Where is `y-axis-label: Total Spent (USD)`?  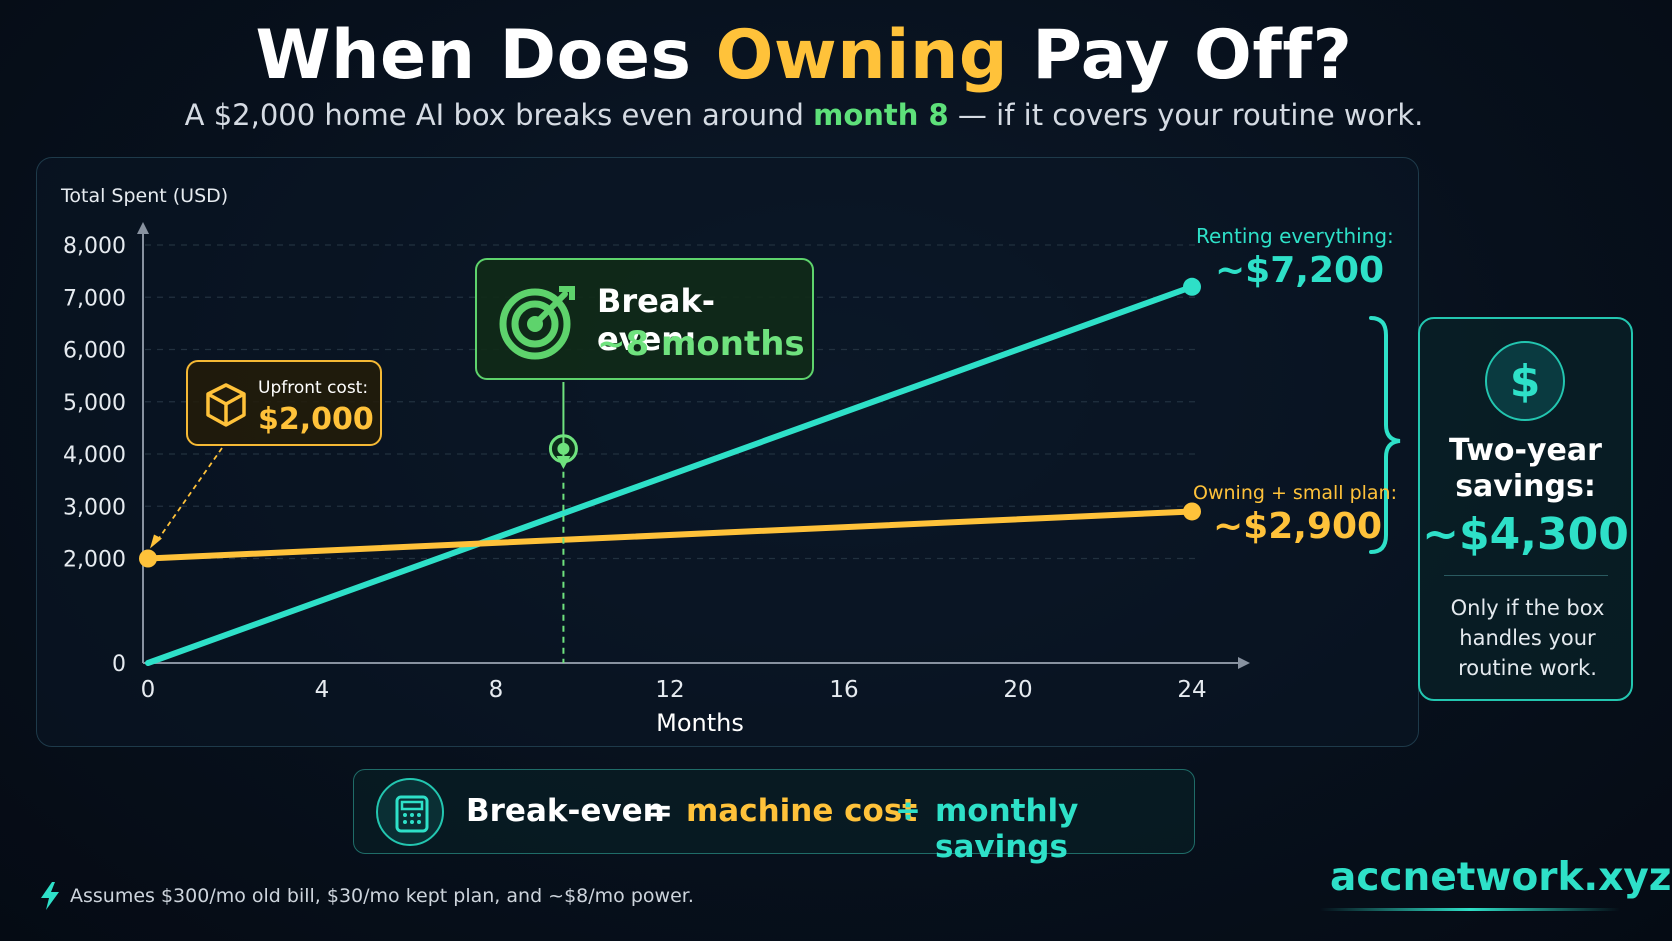
y-axis-label: Total Spent (USD) is located at coordinates (144, 196).